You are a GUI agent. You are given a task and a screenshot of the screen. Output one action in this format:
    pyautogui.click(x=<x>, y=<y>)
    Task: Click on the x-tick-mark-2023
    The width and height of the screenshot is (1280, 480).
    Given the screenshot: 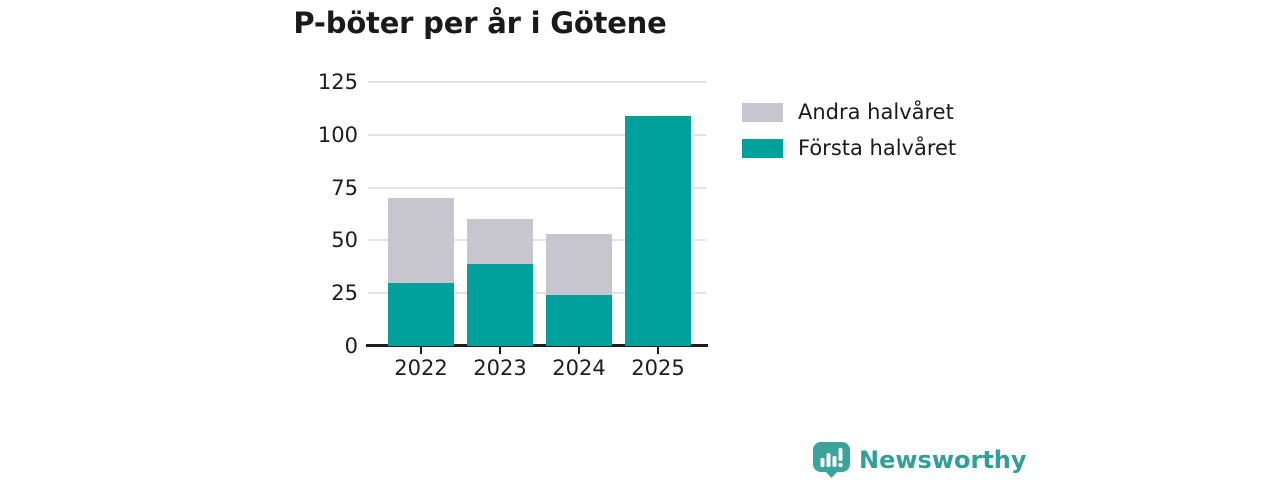 What is the action you would take?
    pyautogui.click(x=500, y=350)
    